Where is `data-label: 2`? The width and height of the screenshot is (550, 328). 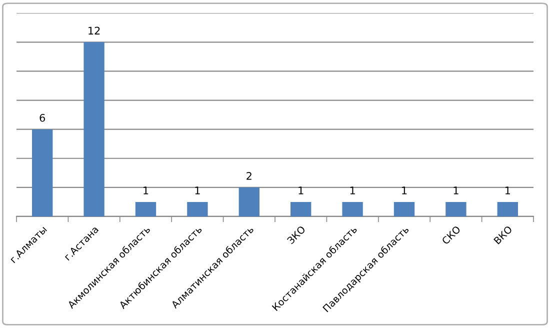
data-label: 2 is located at coordinates (249, 176).